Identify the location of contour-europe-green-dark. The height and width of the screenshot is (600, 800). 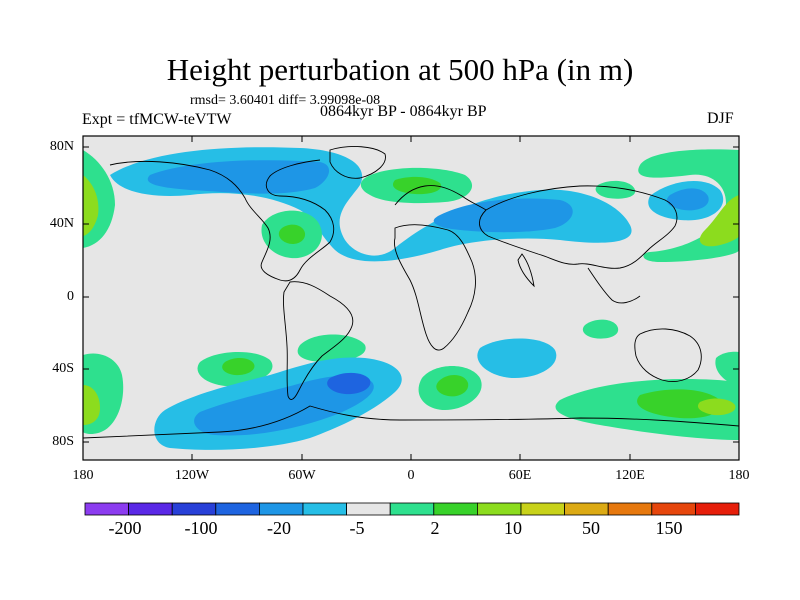
(417, 185).